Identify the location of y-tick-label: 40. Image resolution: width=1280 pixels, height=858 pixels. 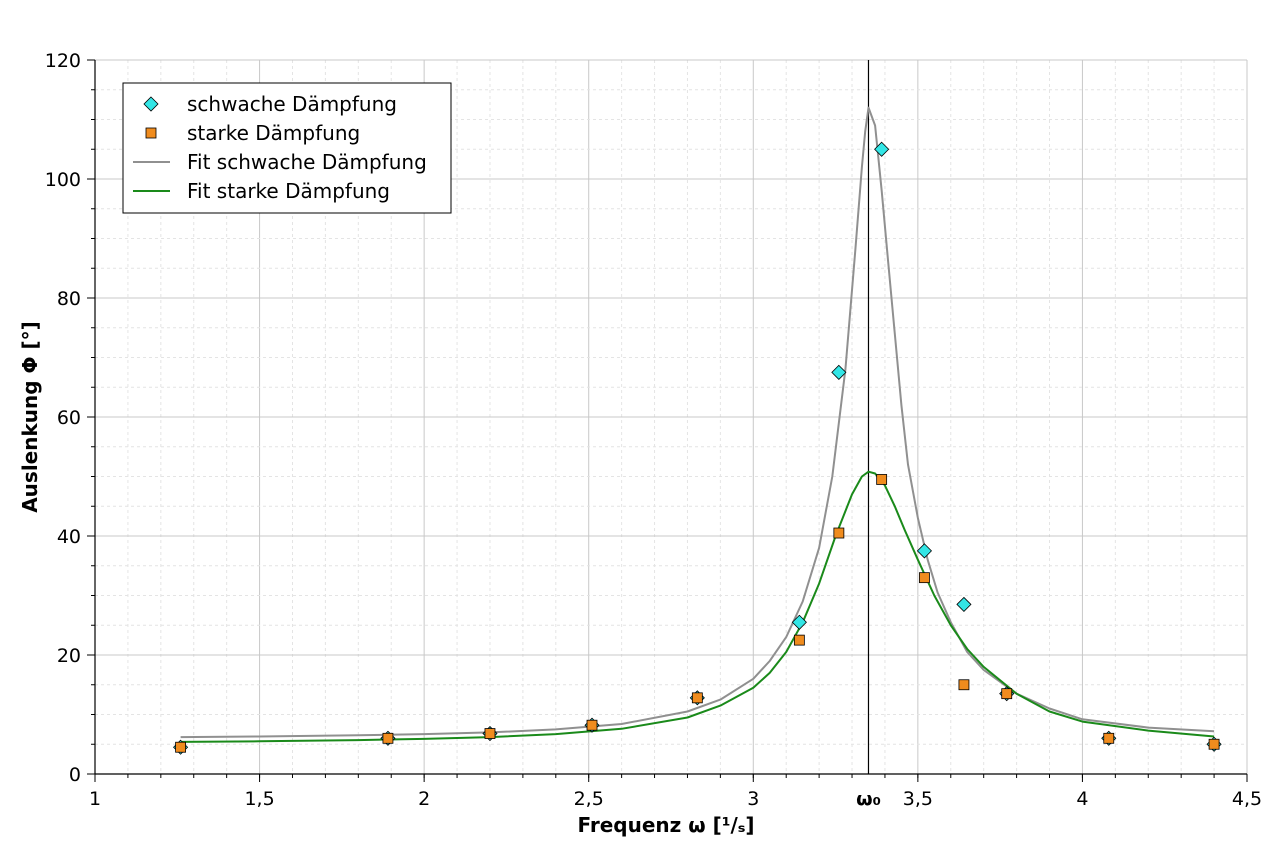
(69, 537).